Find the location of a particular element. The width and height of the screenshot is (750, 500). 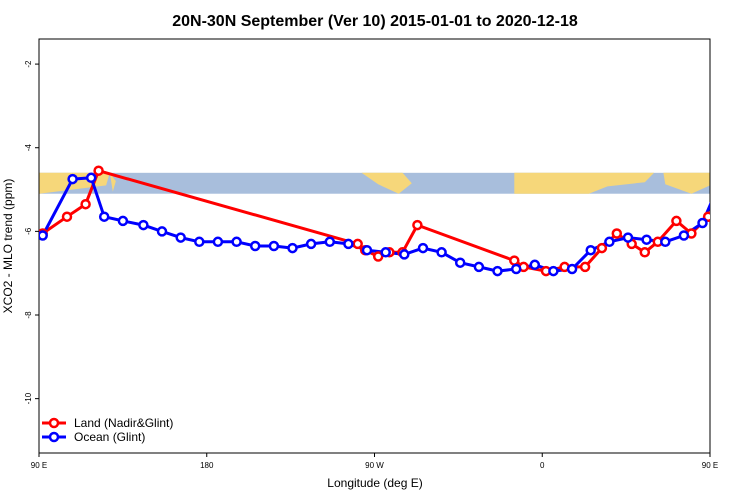

y-axis: -2 -4 -6 -8 -10 is located at coordinates (31, 232).